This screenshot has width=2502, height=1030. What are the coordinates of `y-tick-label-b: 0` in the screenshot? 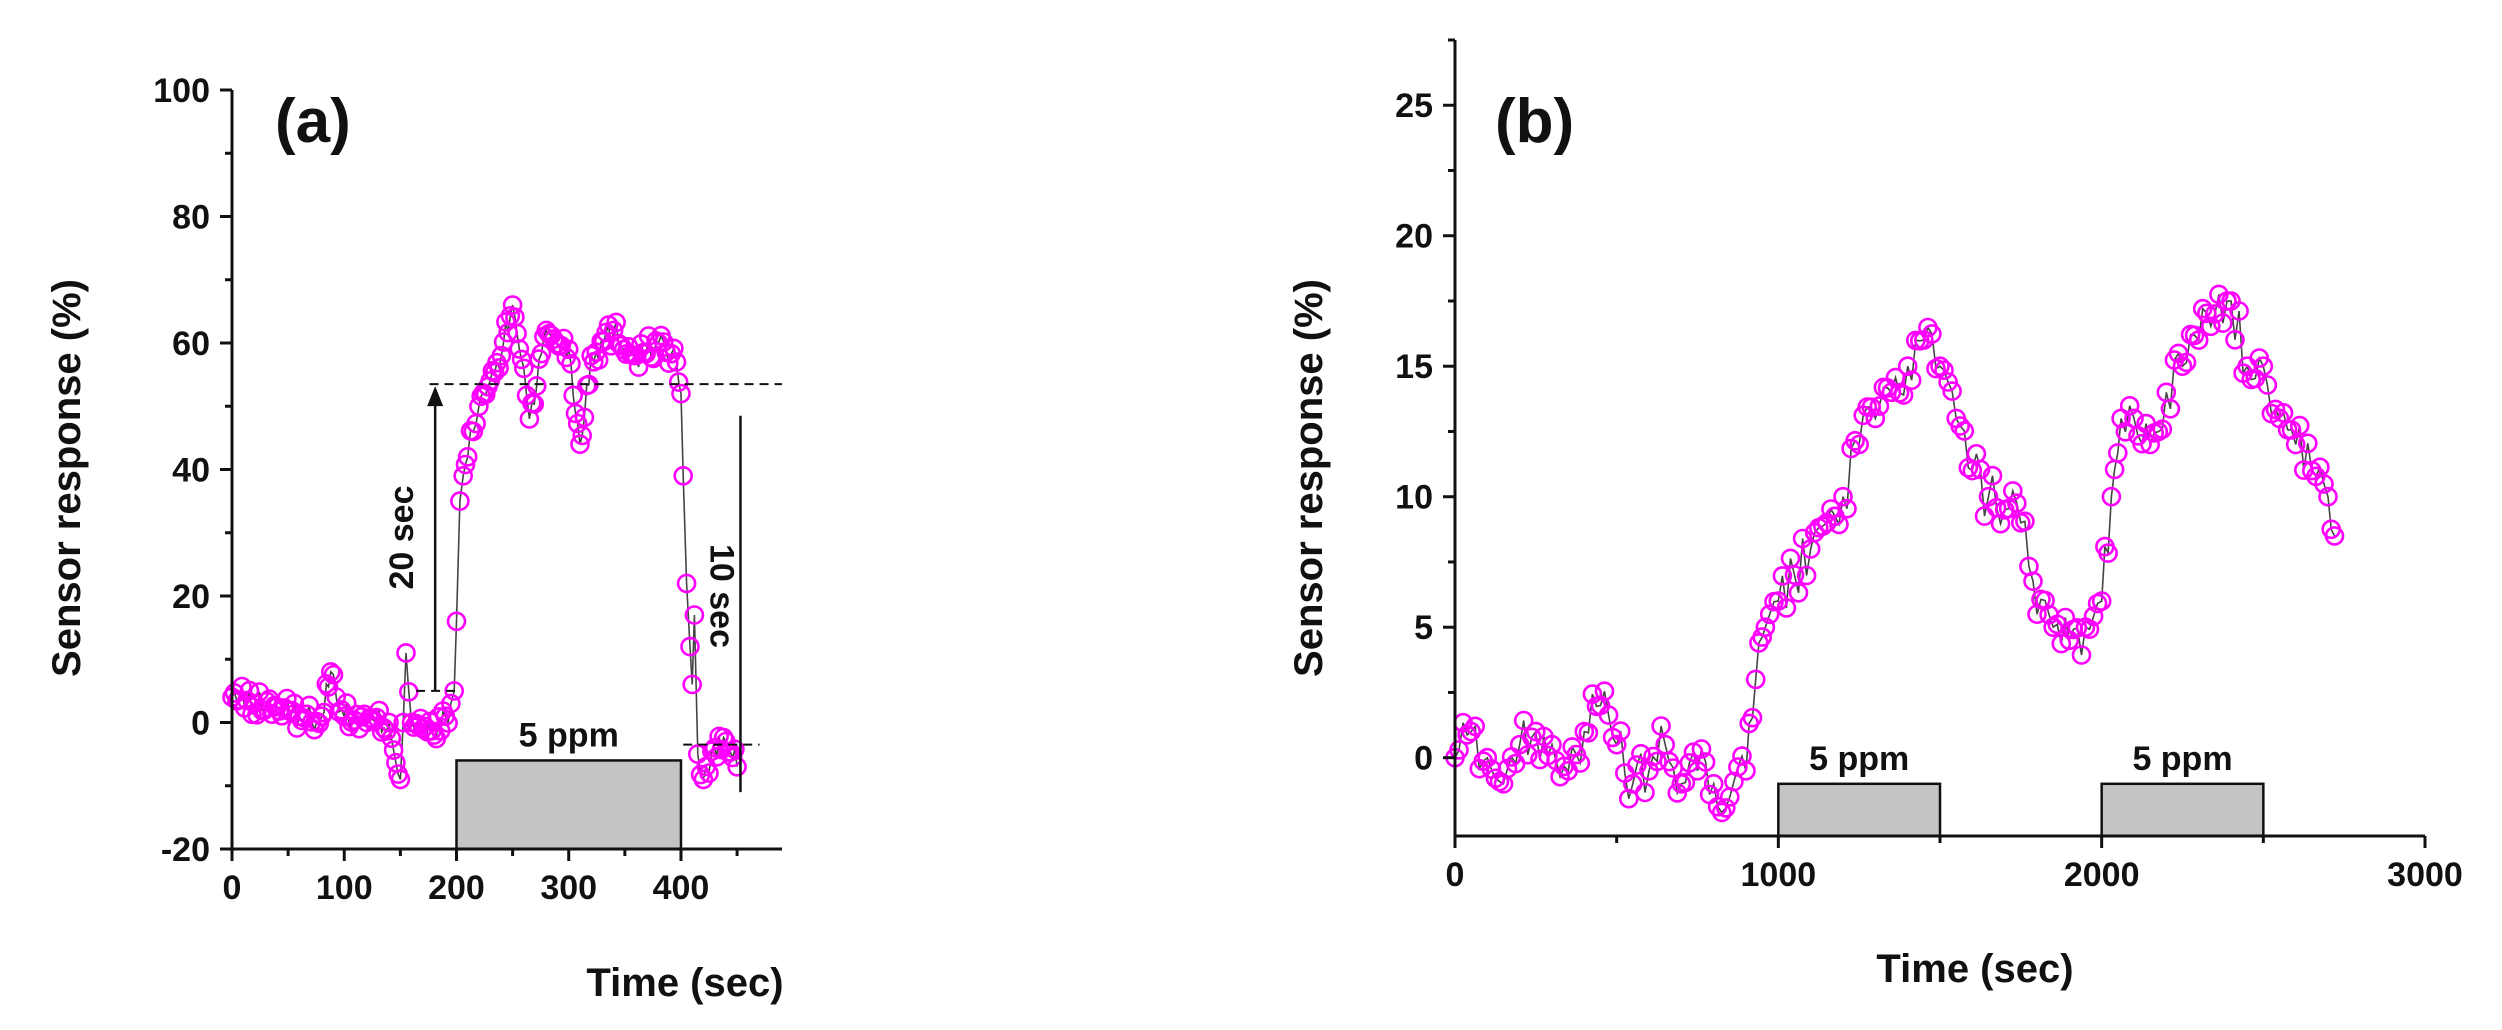 It's located at (1423, 759).